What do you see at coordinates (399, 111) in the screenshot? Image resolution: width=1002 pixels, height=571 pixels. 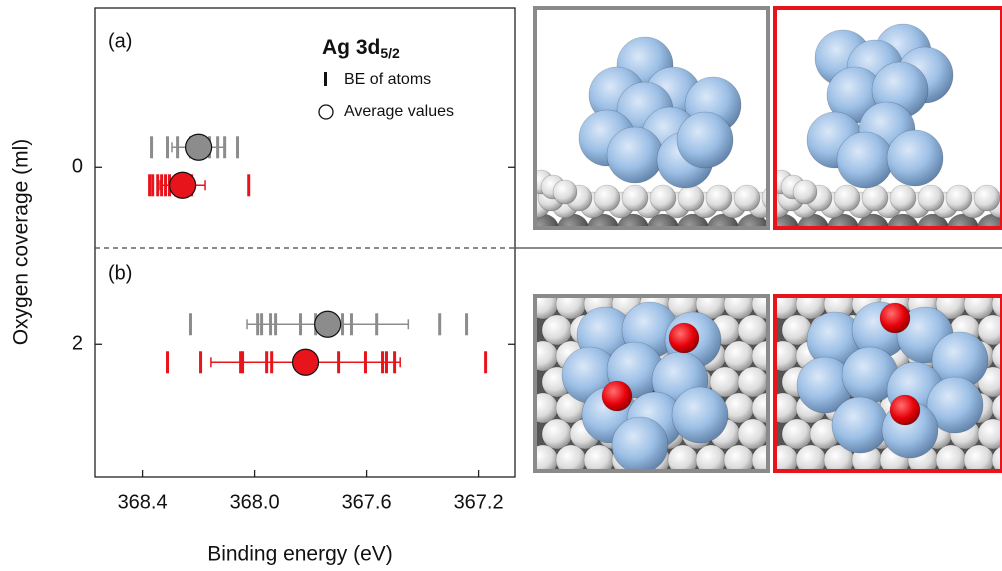 I see `legend-label: Average values` at bounding box center [399, 111].